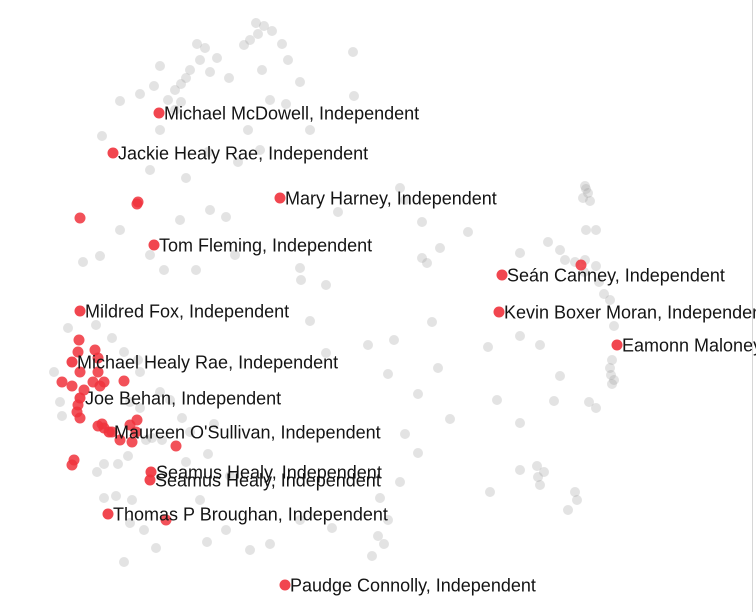 Image resolution: width=756 pixels, height=612 pixels. Describe the element at coordinates (183, 399) in the screenshot. I see `point-label: Joe Behan, Independent` at that location.